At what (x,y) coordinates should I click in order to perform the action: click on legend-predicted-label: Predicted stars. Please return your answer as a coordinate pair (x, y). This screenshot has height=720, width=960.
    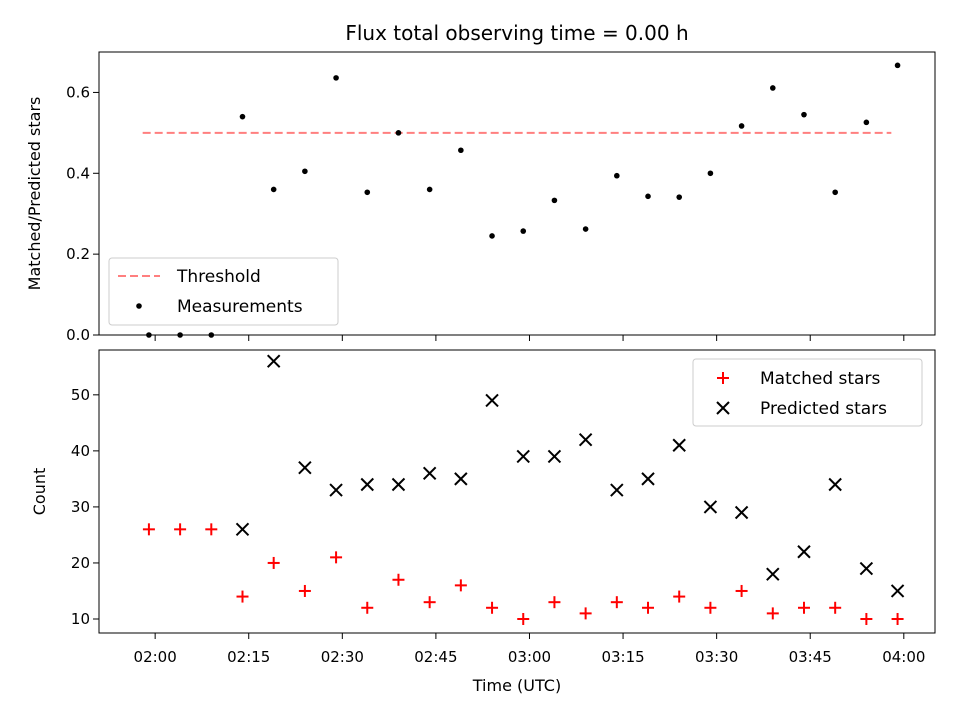
    Looking at the image, I should click on (823, 409).